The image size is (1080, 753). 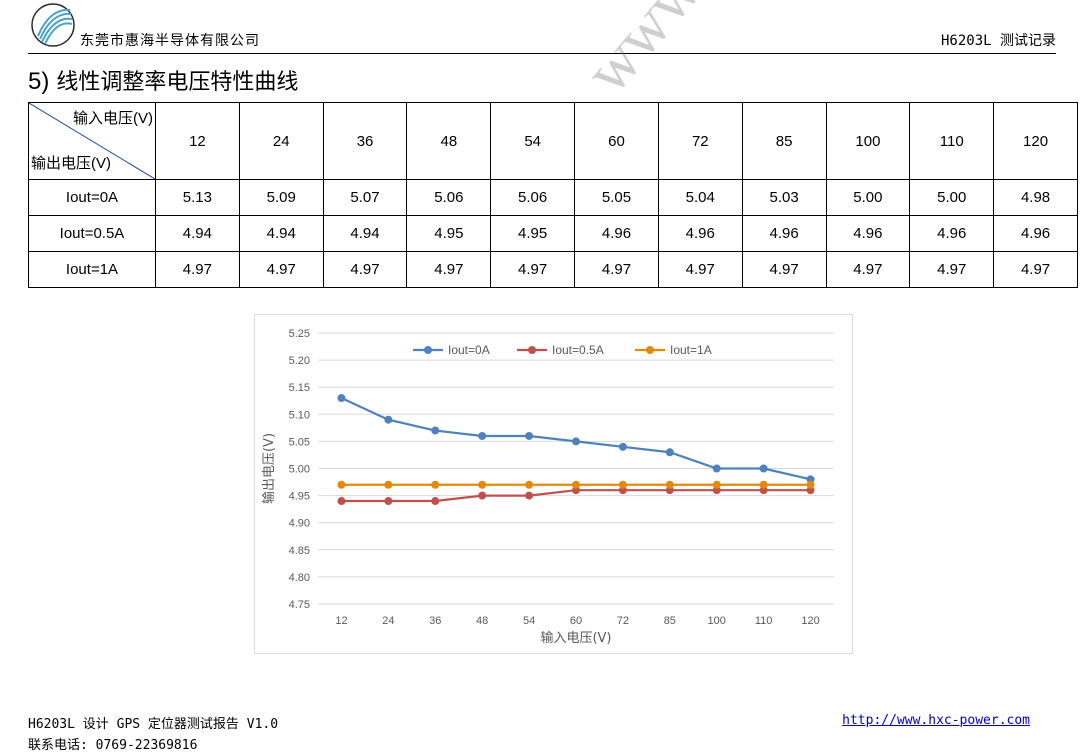 I want to click on column-header: 54, so click(x=533, y=141).